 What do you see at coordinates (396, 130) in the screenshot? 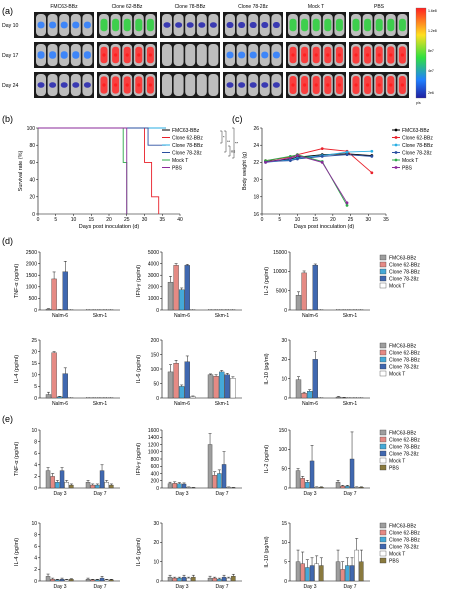
I see `legend-marker` at bounding box center [396, 130].